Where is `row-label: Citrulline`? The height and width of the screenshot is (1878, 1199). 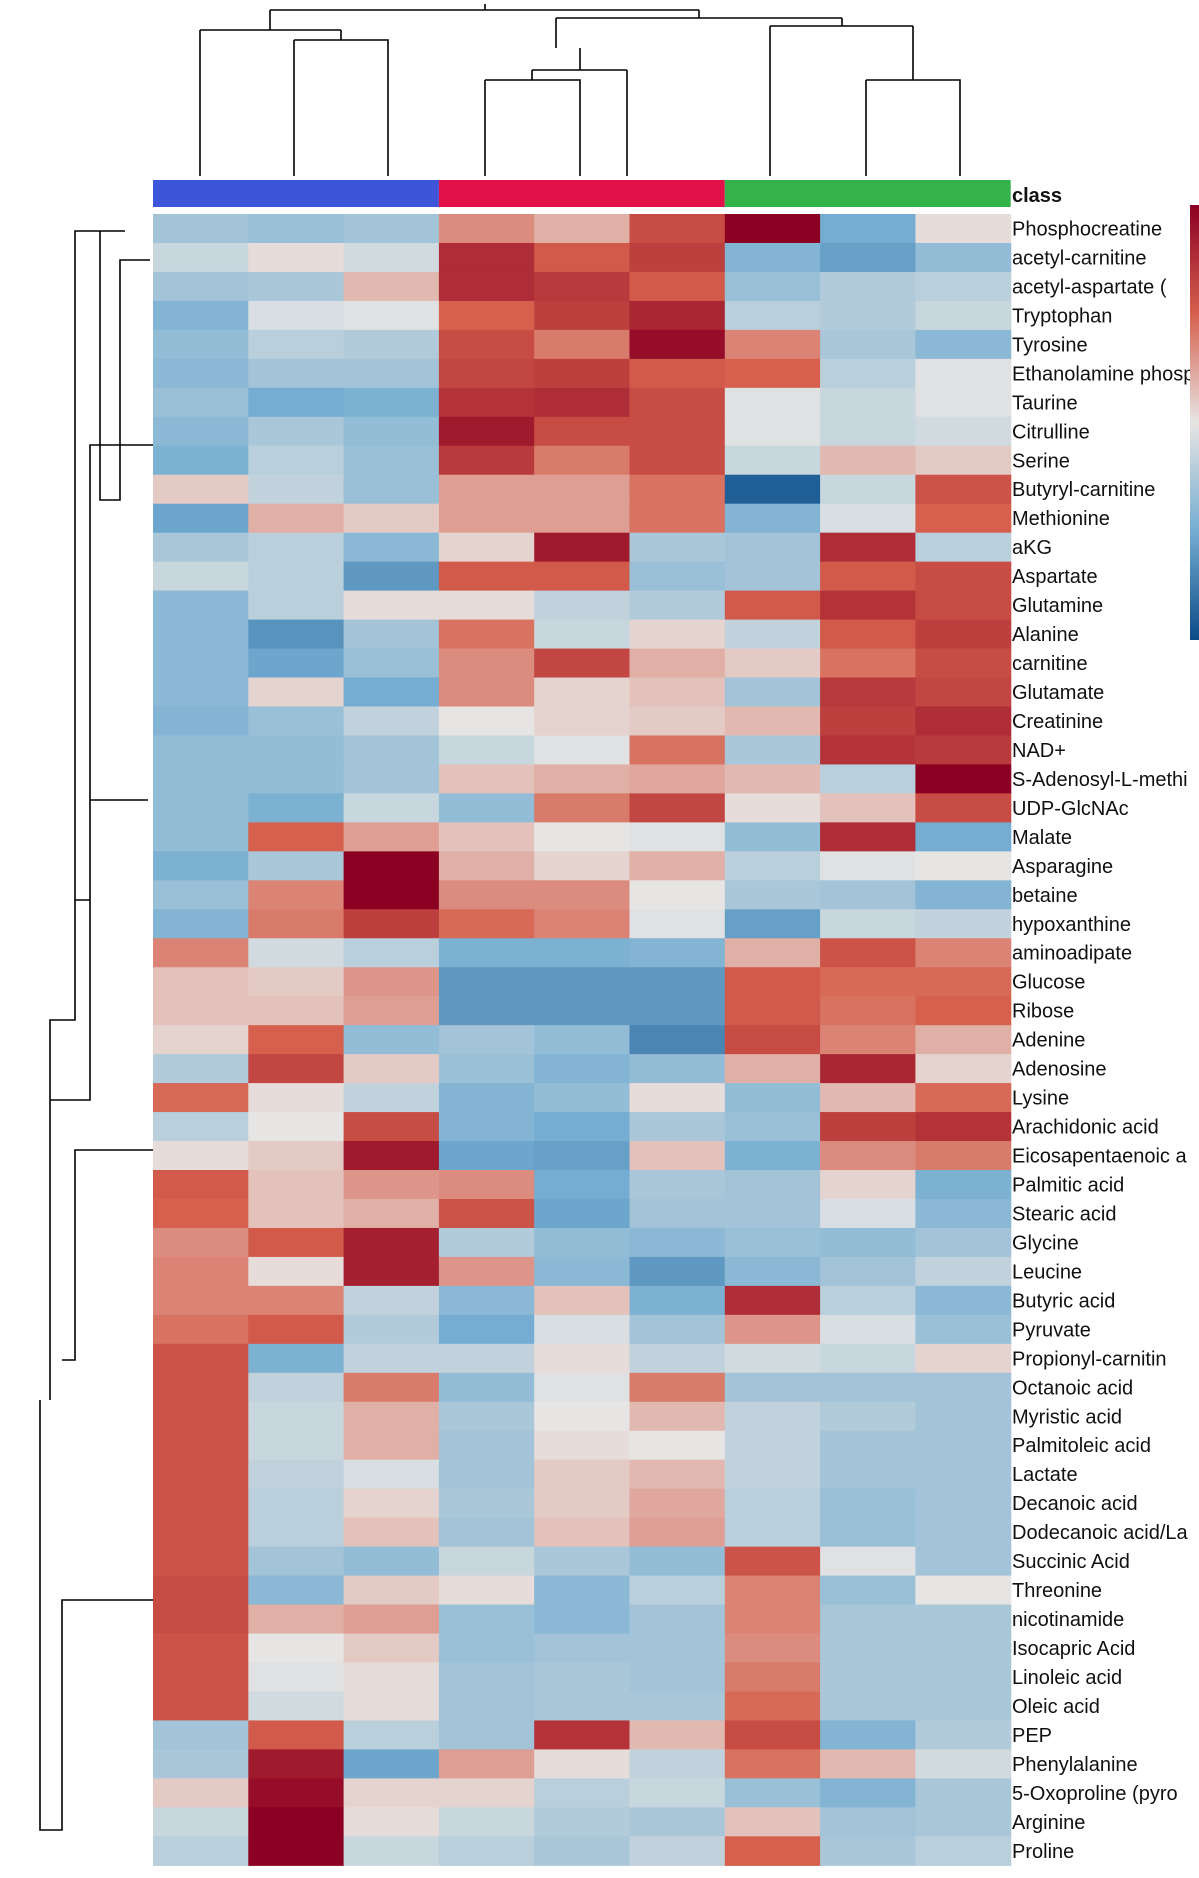
row-label: Citrulline is located at coordinates (1051, 432).